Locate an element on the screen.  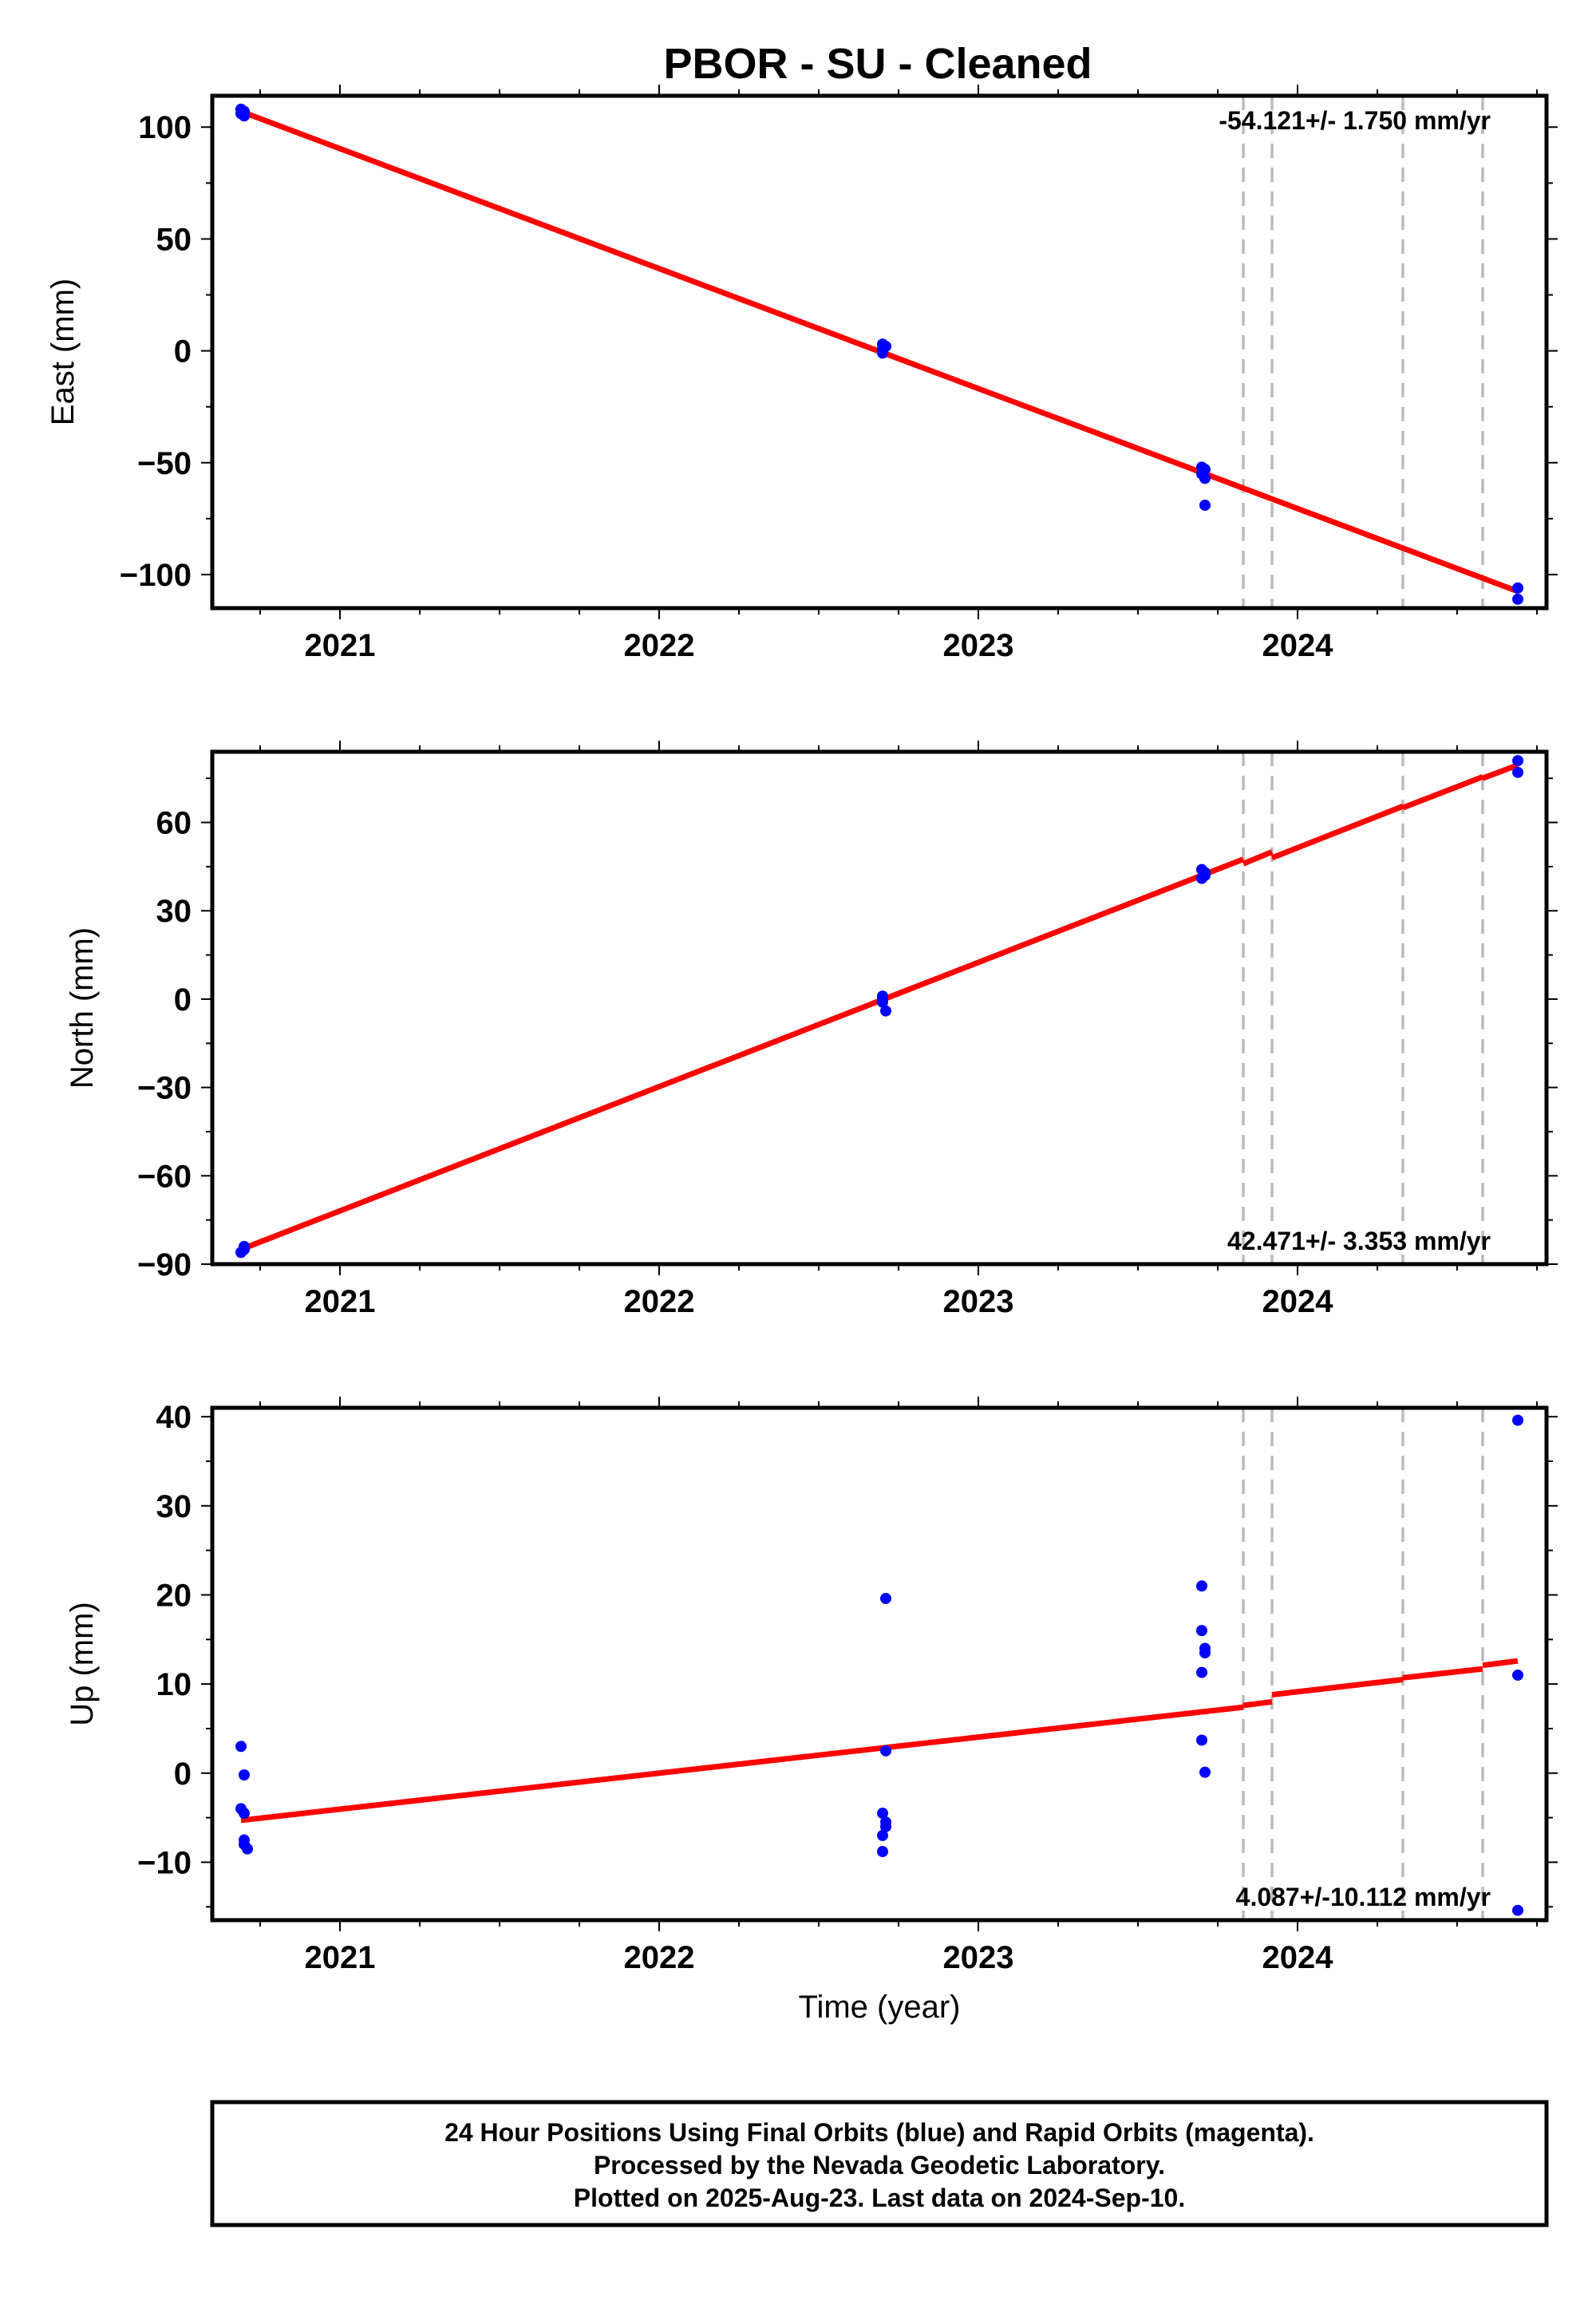
y-axis-label: Up (mm) is located at coordinates (82, 1664).